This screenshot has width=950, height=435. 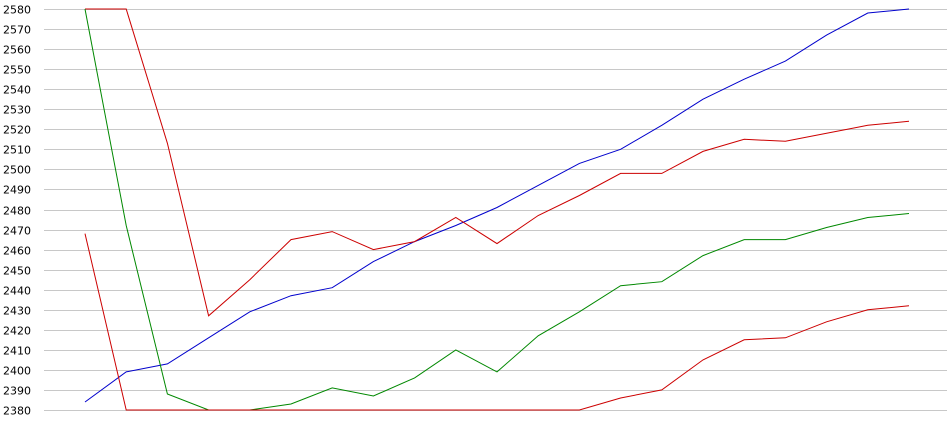 What do you see at coordinates (17, 391) in the screenshot?
I see `y-tick-label: 2390` at bounding box center [17, 391].